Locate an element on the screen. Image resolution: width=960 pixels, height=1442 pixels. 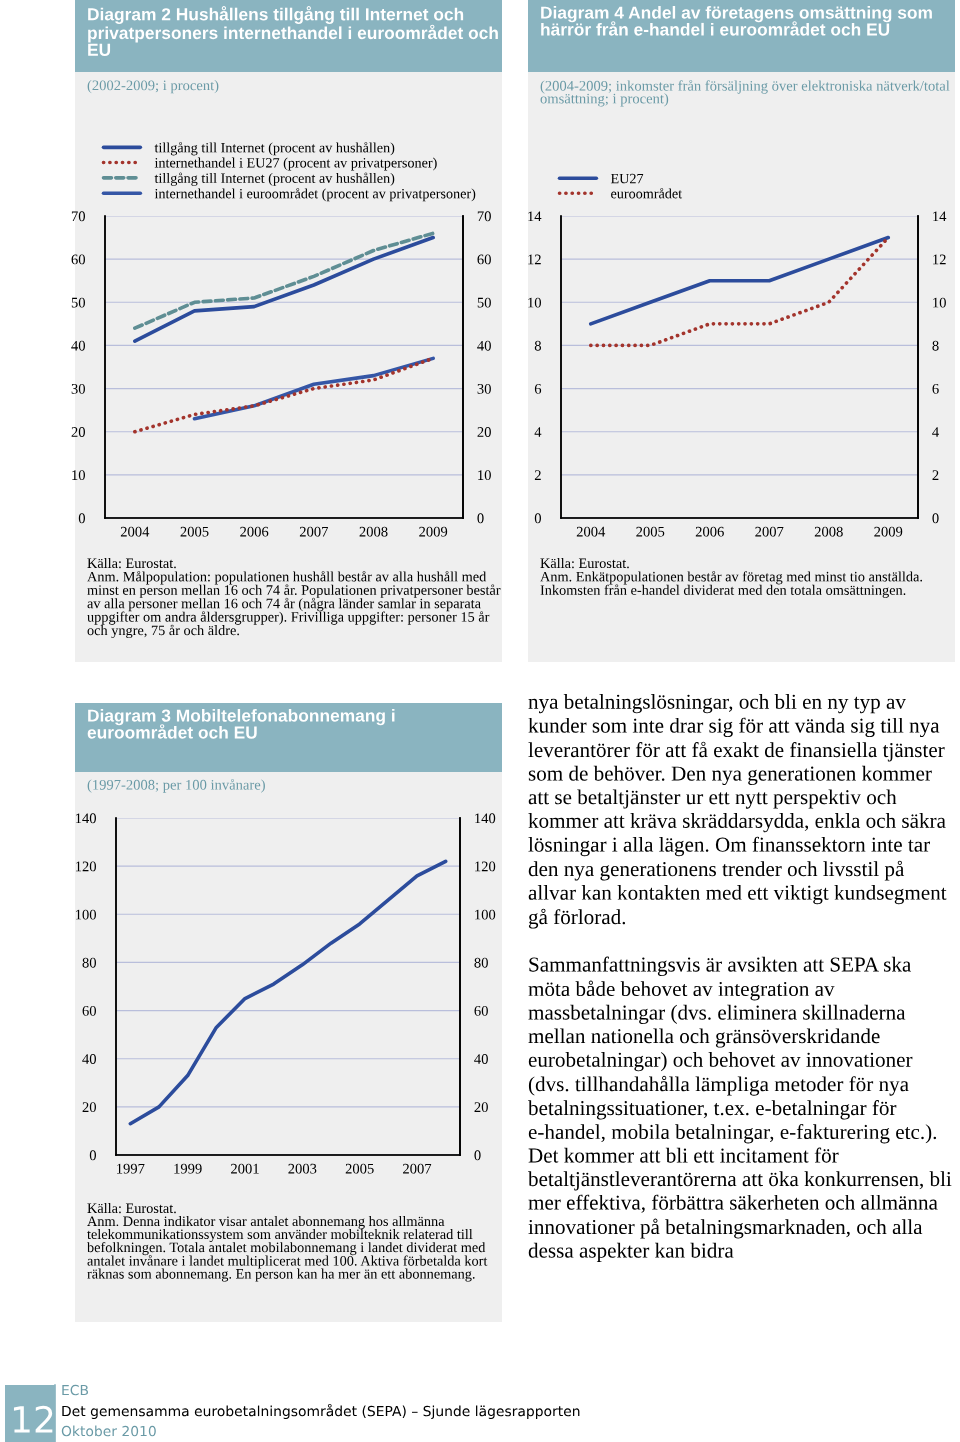
y-tick-label: 120 is located at coordinates (85, 866).